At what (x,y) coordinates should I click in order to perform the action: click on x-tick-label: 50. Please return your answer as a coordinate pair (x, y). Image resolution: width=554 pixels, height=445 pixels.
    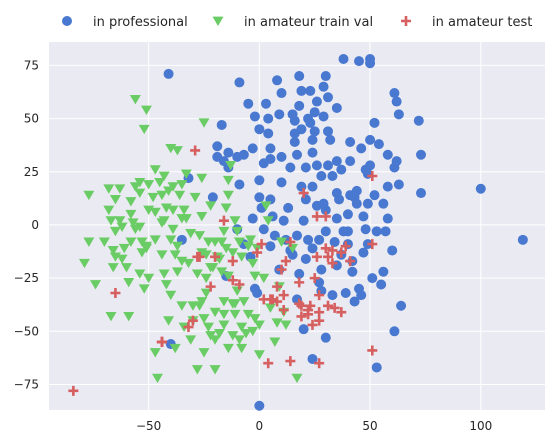
    Looking at the image, I should click on (369, 426).